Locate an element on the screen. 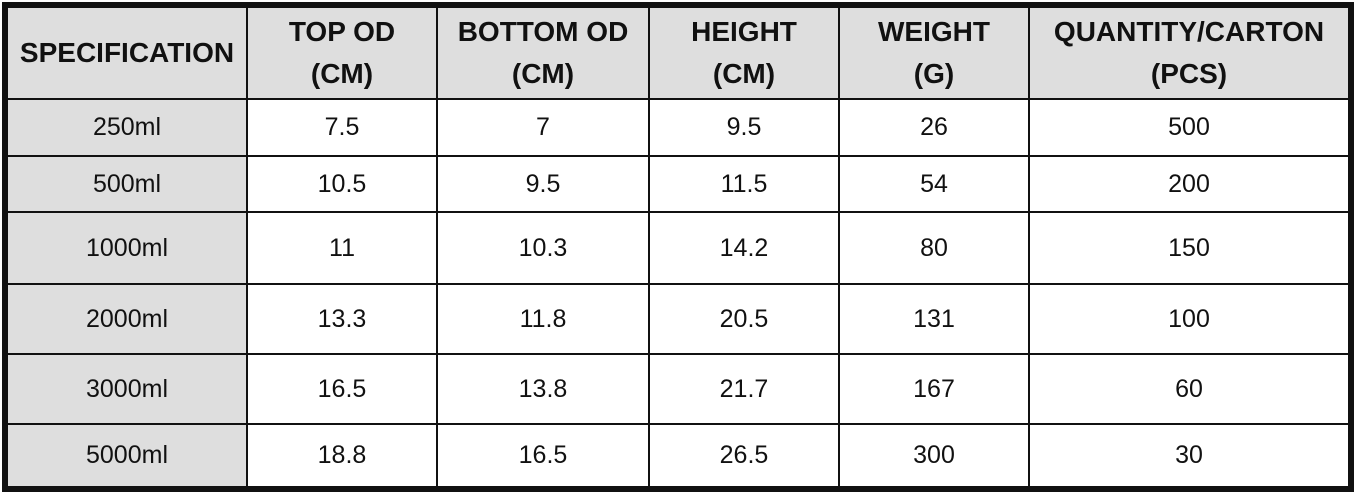 Image resolution: width=1356 pixels, height=494 pixels. header-cell: WEIGHT (G) is located at coordinates (934, 53).